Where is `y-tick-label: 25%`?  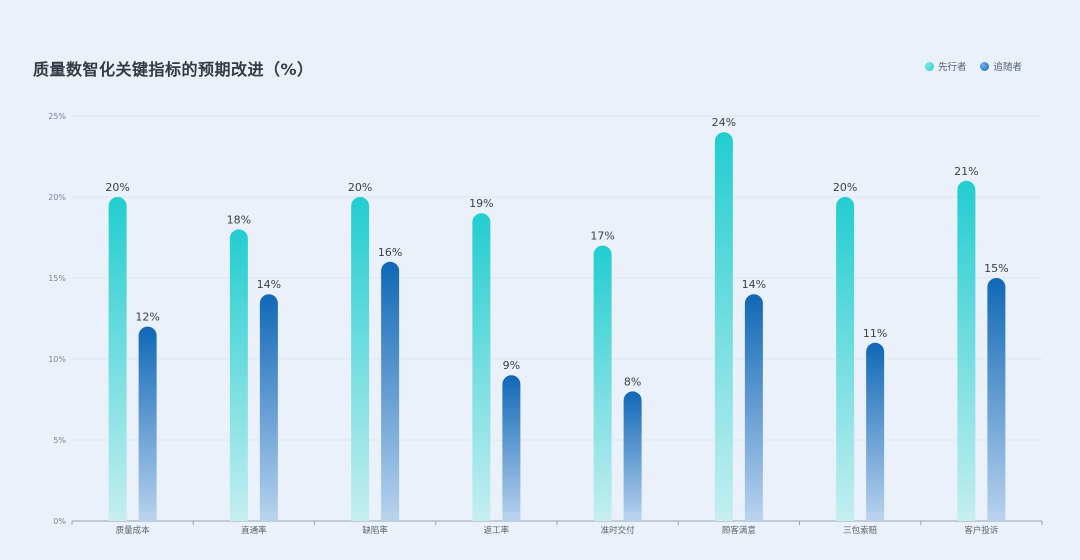
y-tick-label: 25% is located at coordinates (57, 116).